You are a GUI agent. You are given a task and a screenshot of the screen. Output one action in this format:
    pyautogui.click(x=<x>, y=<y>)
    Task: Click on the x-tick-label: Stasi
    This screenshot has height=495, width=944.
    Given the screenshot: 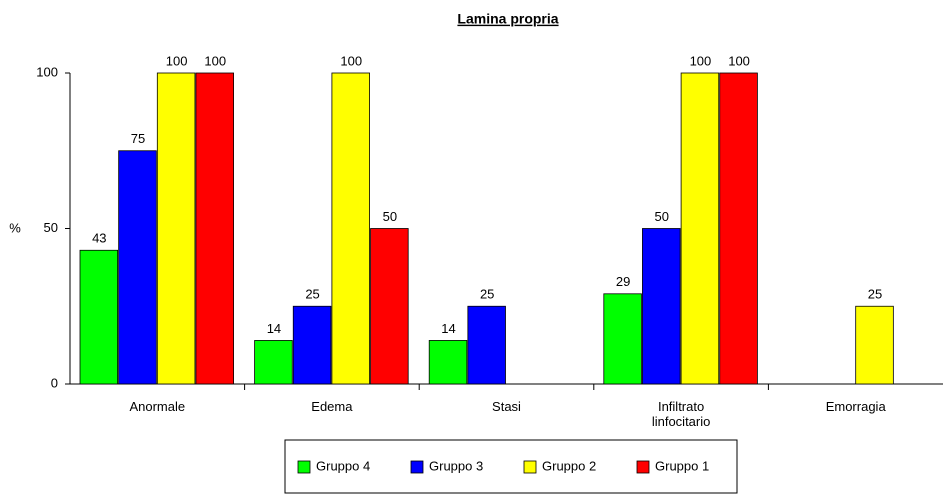 What is the action you would take?
    pyautogui.click(x=506, y=406)
    